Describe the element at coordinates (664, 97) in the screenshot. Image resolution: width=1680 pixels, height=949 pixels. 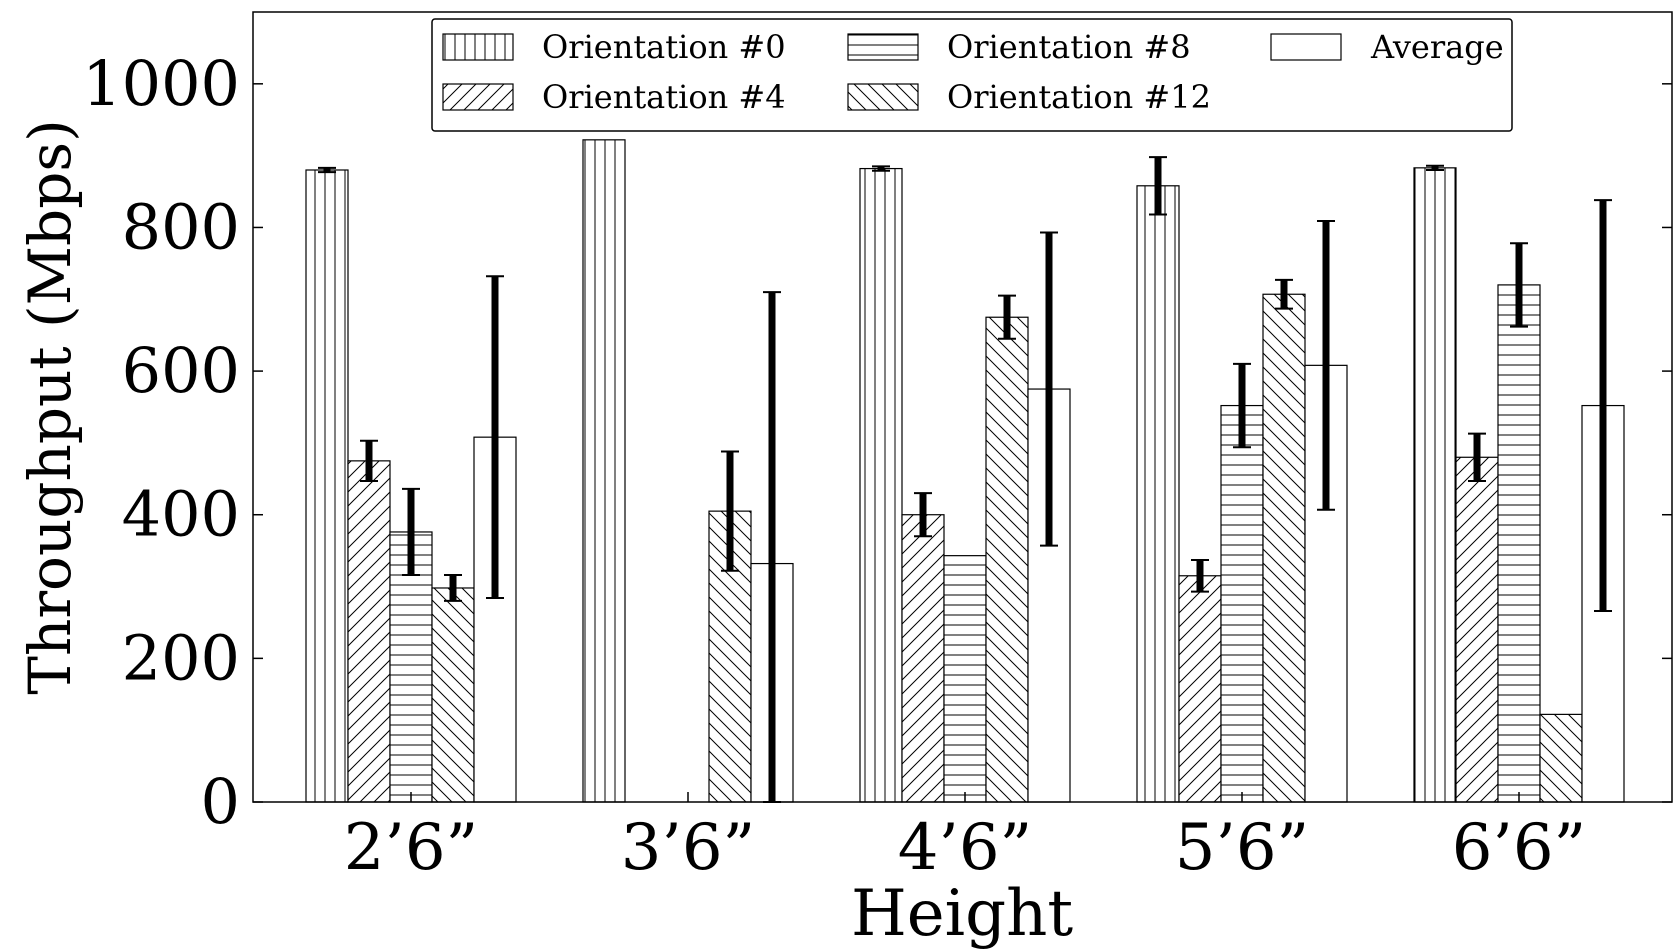
I see `legend-label: Orientation #4` at that location.